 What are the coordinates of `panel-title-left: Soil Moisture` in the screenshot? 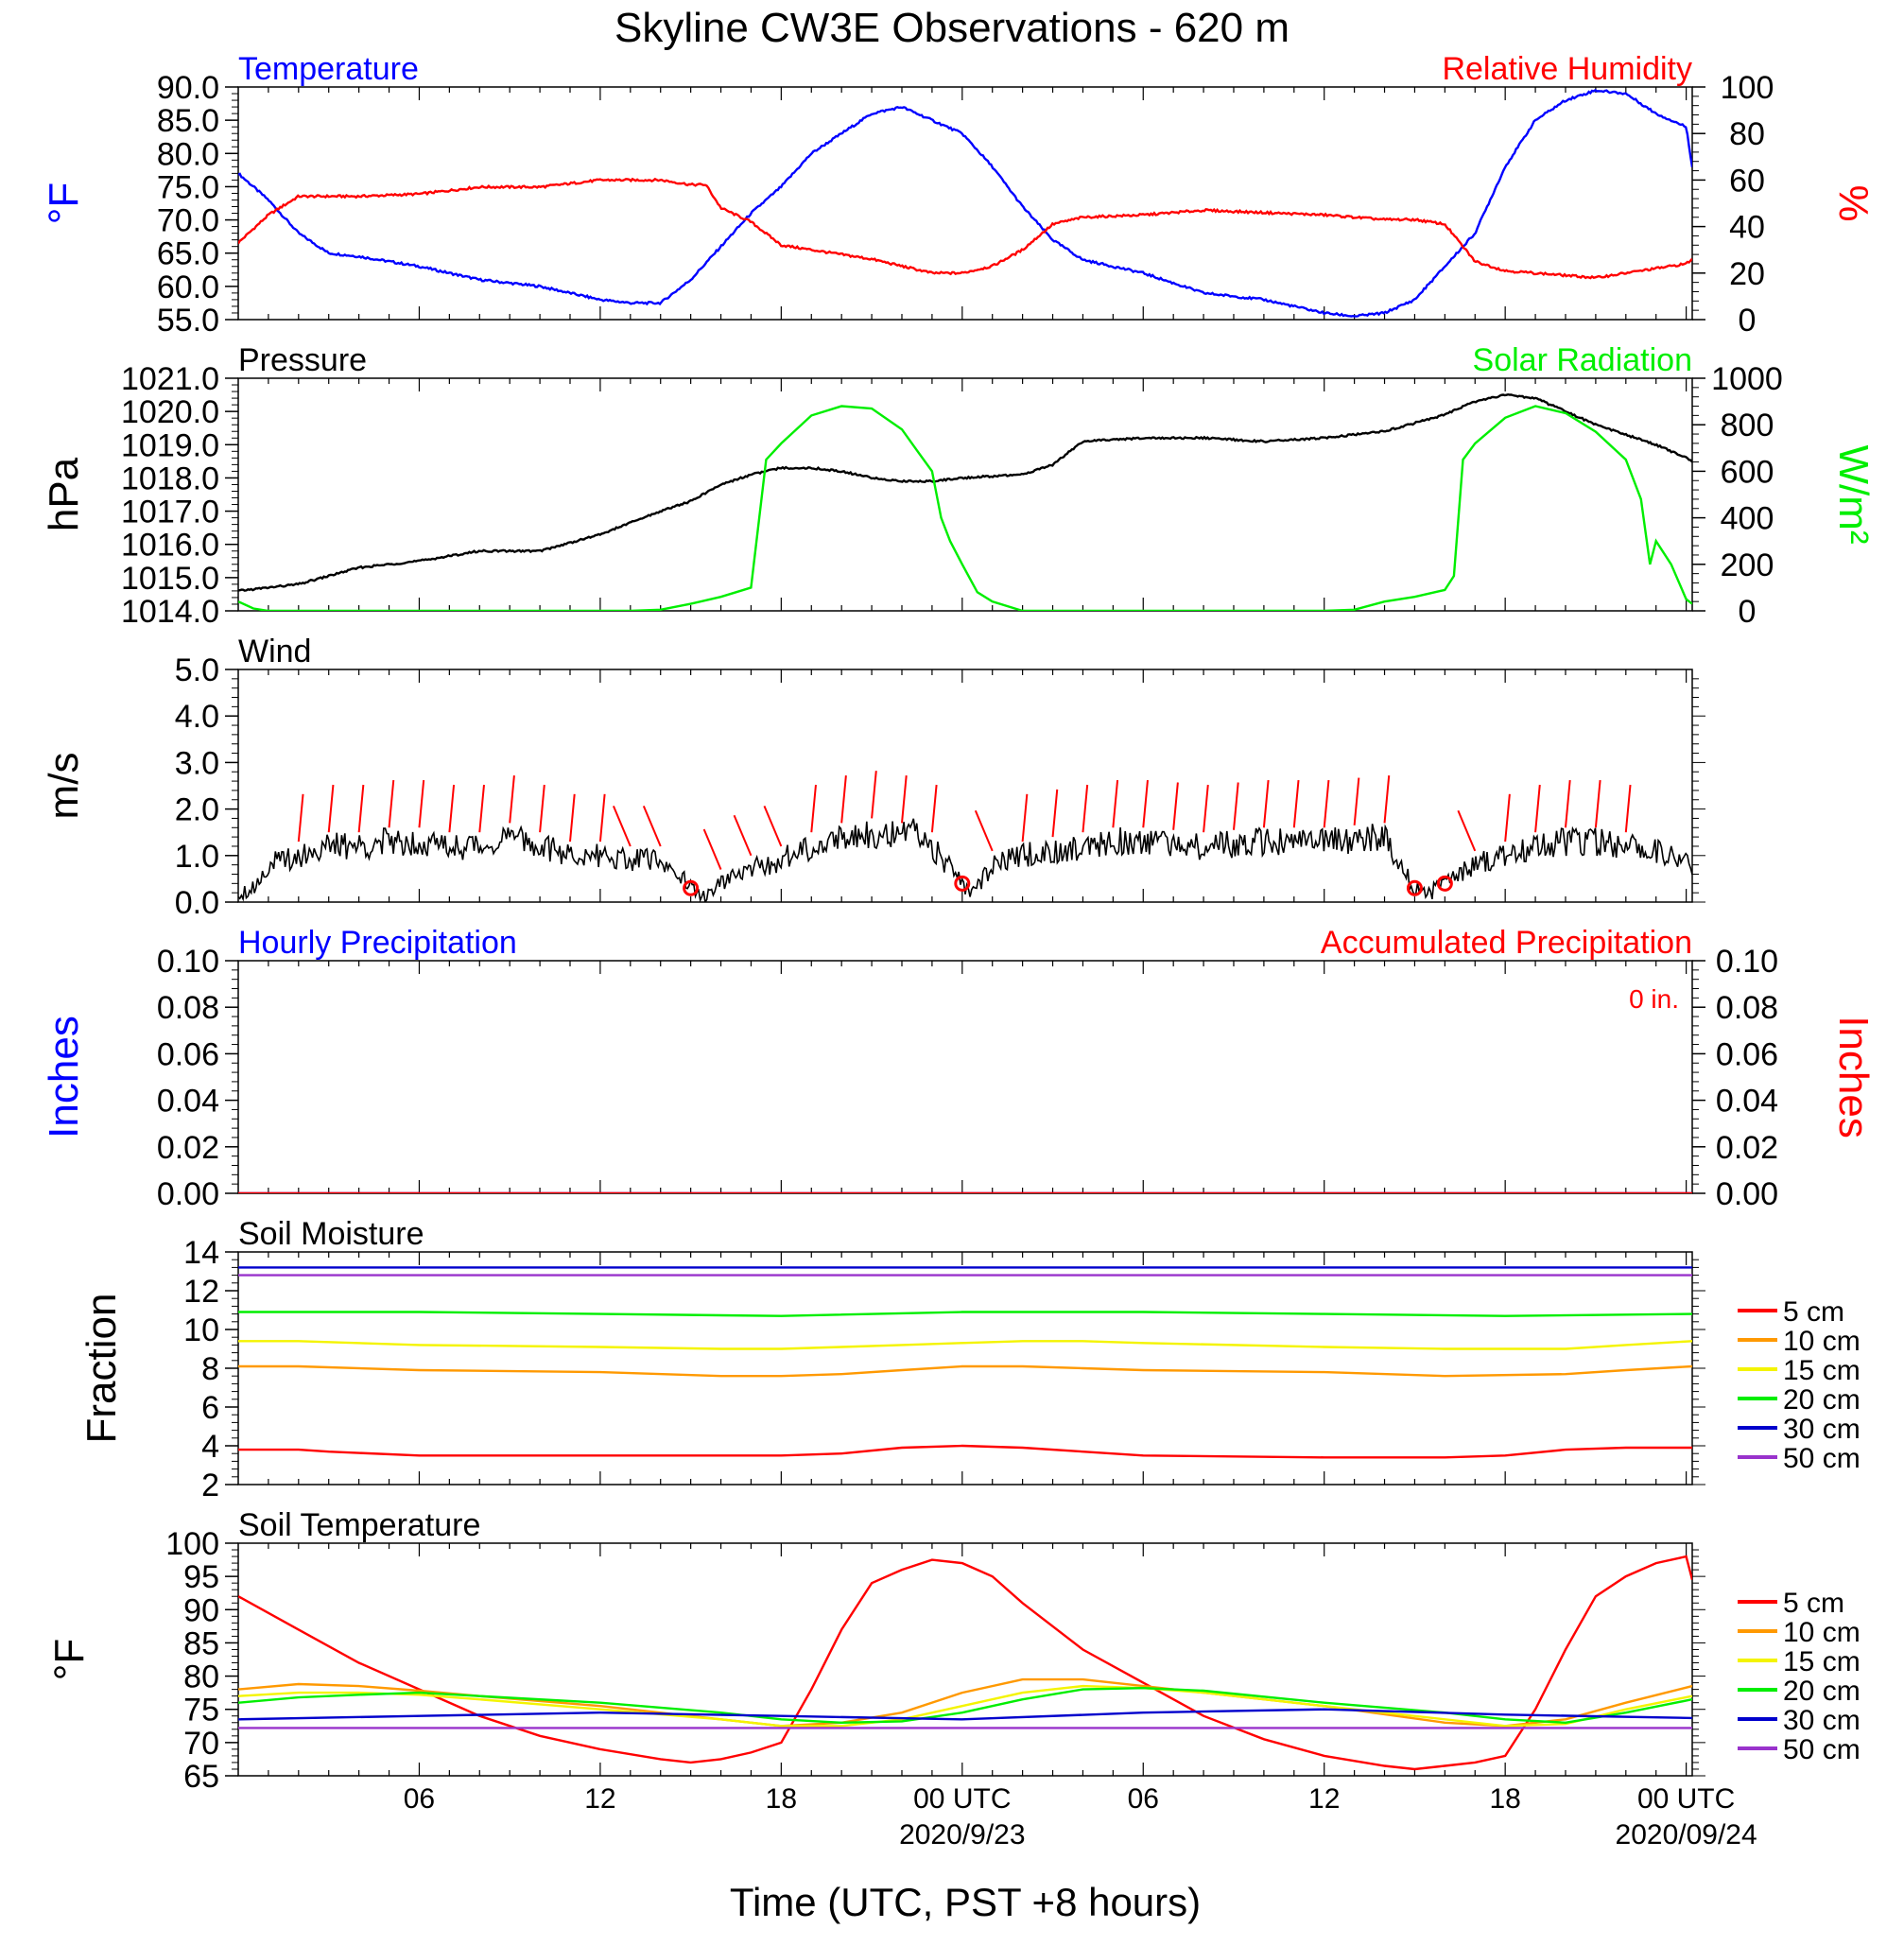 It's located at (331, 1234).